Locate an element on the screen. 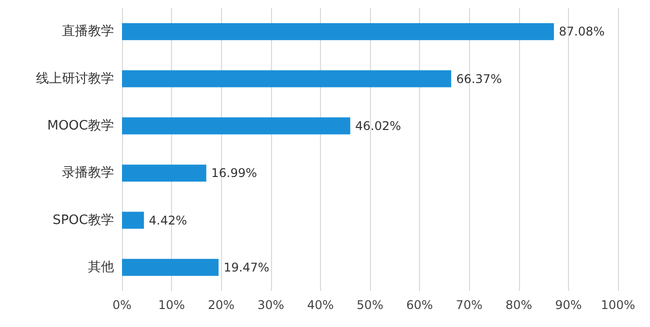 The image size is (650, 327). x-tick-label: 100% is located at coordinates (618, 305).